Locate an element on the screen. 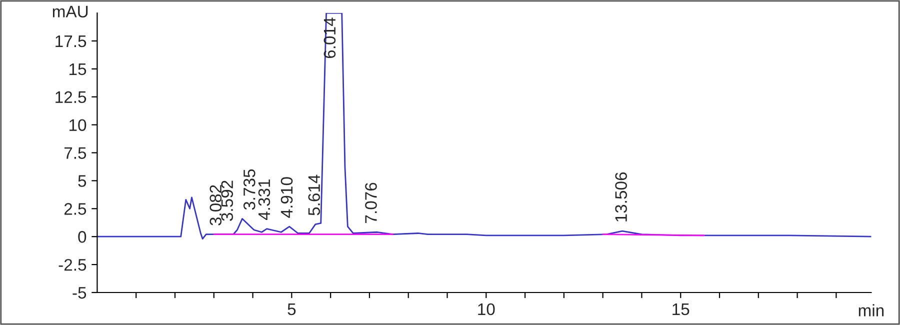 This screenshot has height=325, width=900. annotation: 4.910 is located at coordinates (286, 197).